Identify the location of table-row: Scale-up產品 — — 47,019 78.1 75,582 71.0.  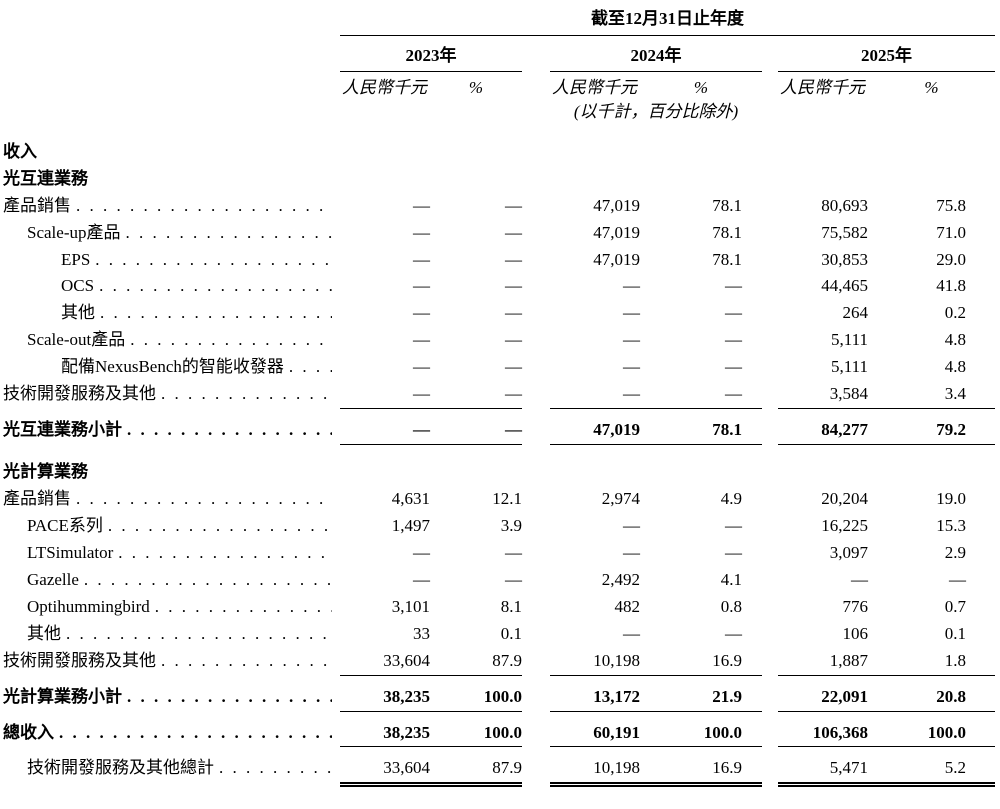
(500, 233).